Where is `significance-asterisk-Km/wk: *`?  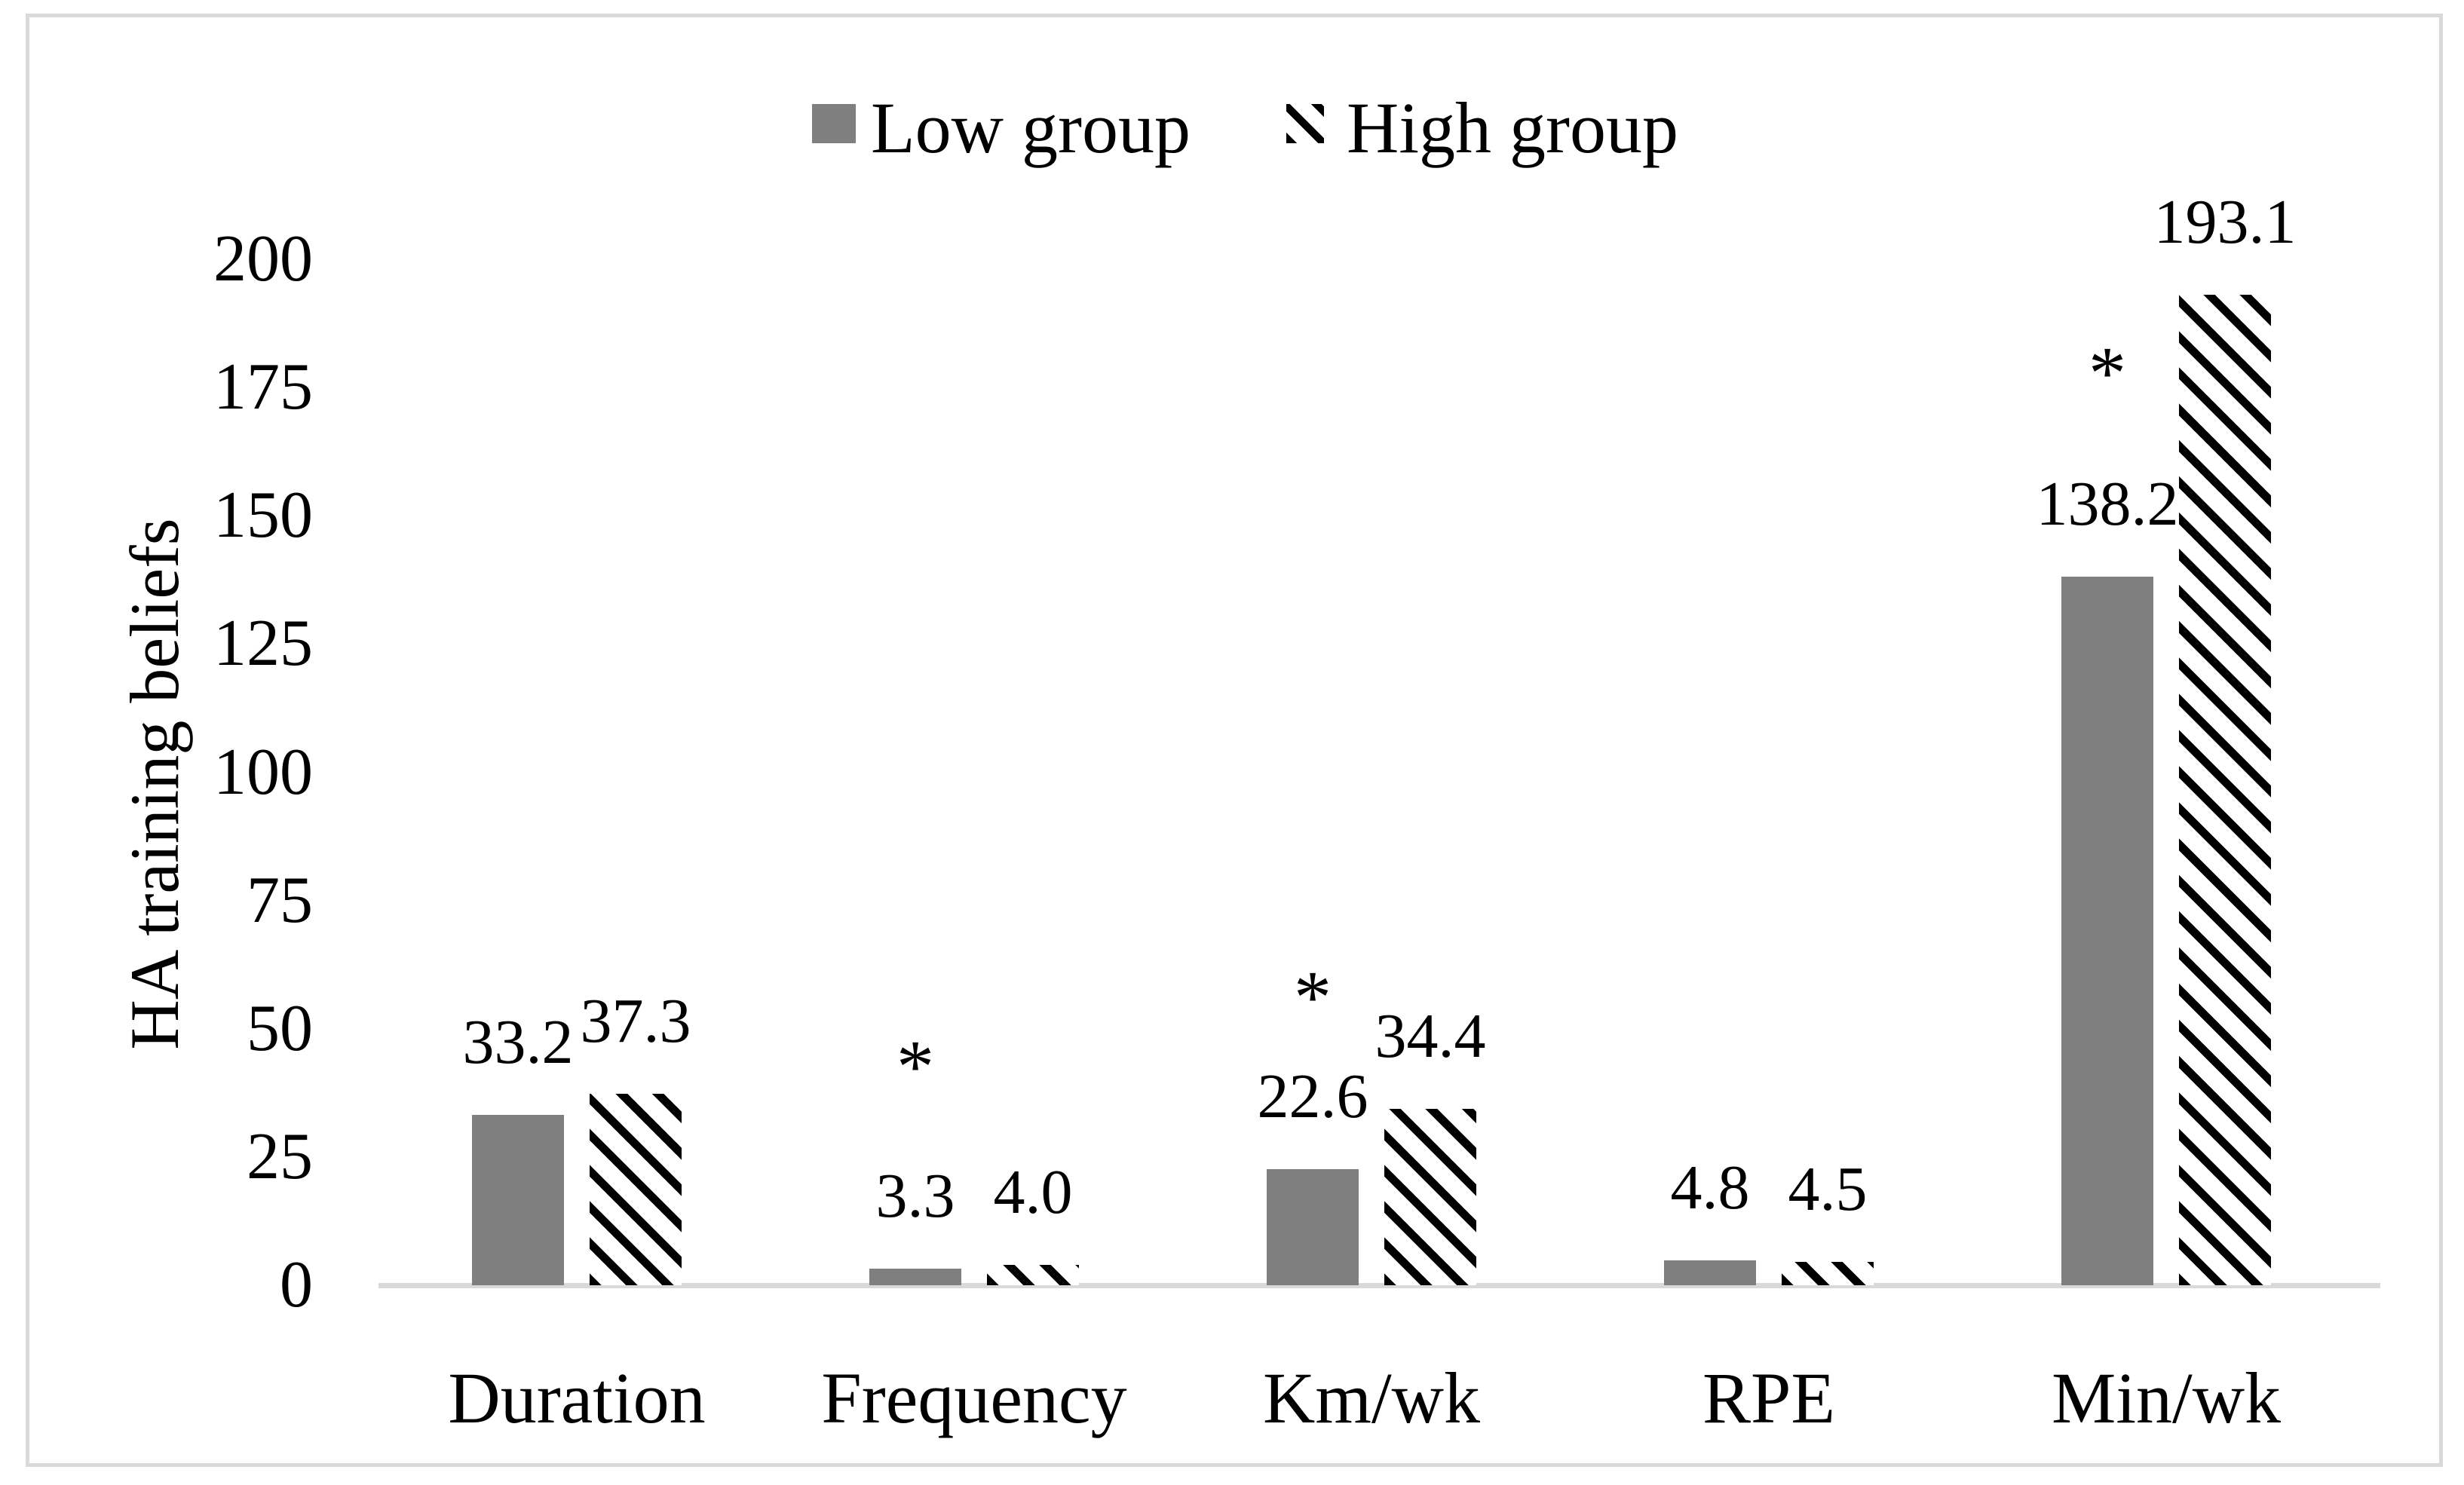
significance-asterisk-Km/wk: * is located at coordinates (1313, 997).